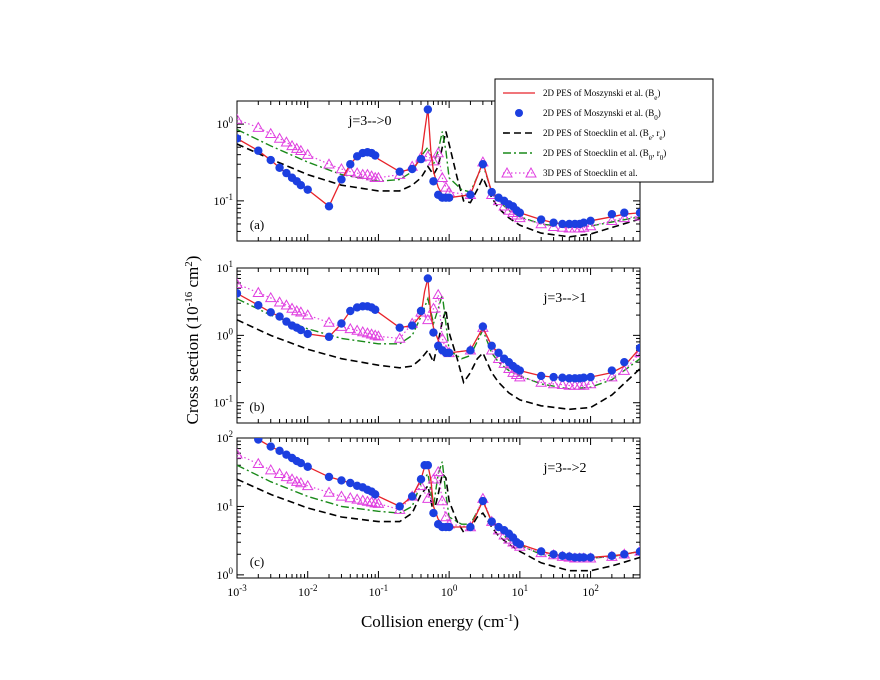 This screenshot has height=680, width=880. What do you see at coordinates (602, 115) in the screenshot?
I see `legend-label: 2D PES of Moszynski et al. (B0)` at bounding box center [602, 115].